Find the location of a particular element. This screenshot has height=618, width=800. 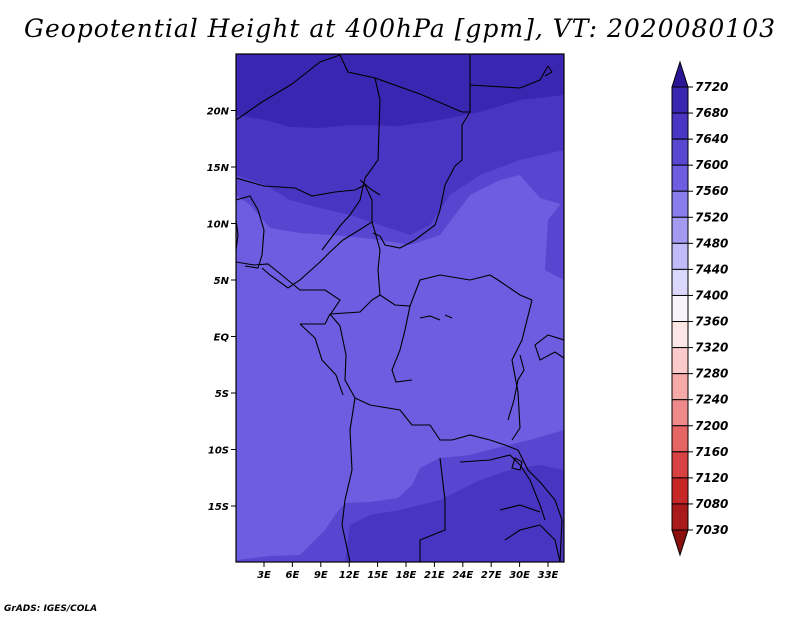

colorbar-top-arrow is located at coordinates (680, 74).